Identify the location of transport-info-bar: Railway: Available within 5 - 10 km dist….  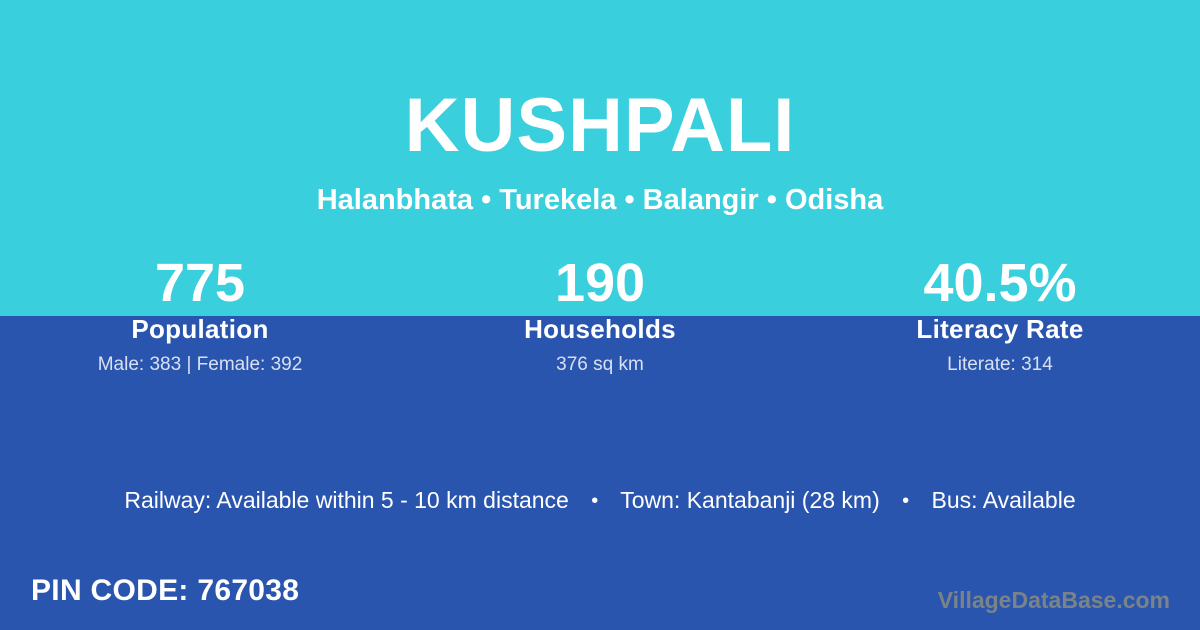
(600, 500).